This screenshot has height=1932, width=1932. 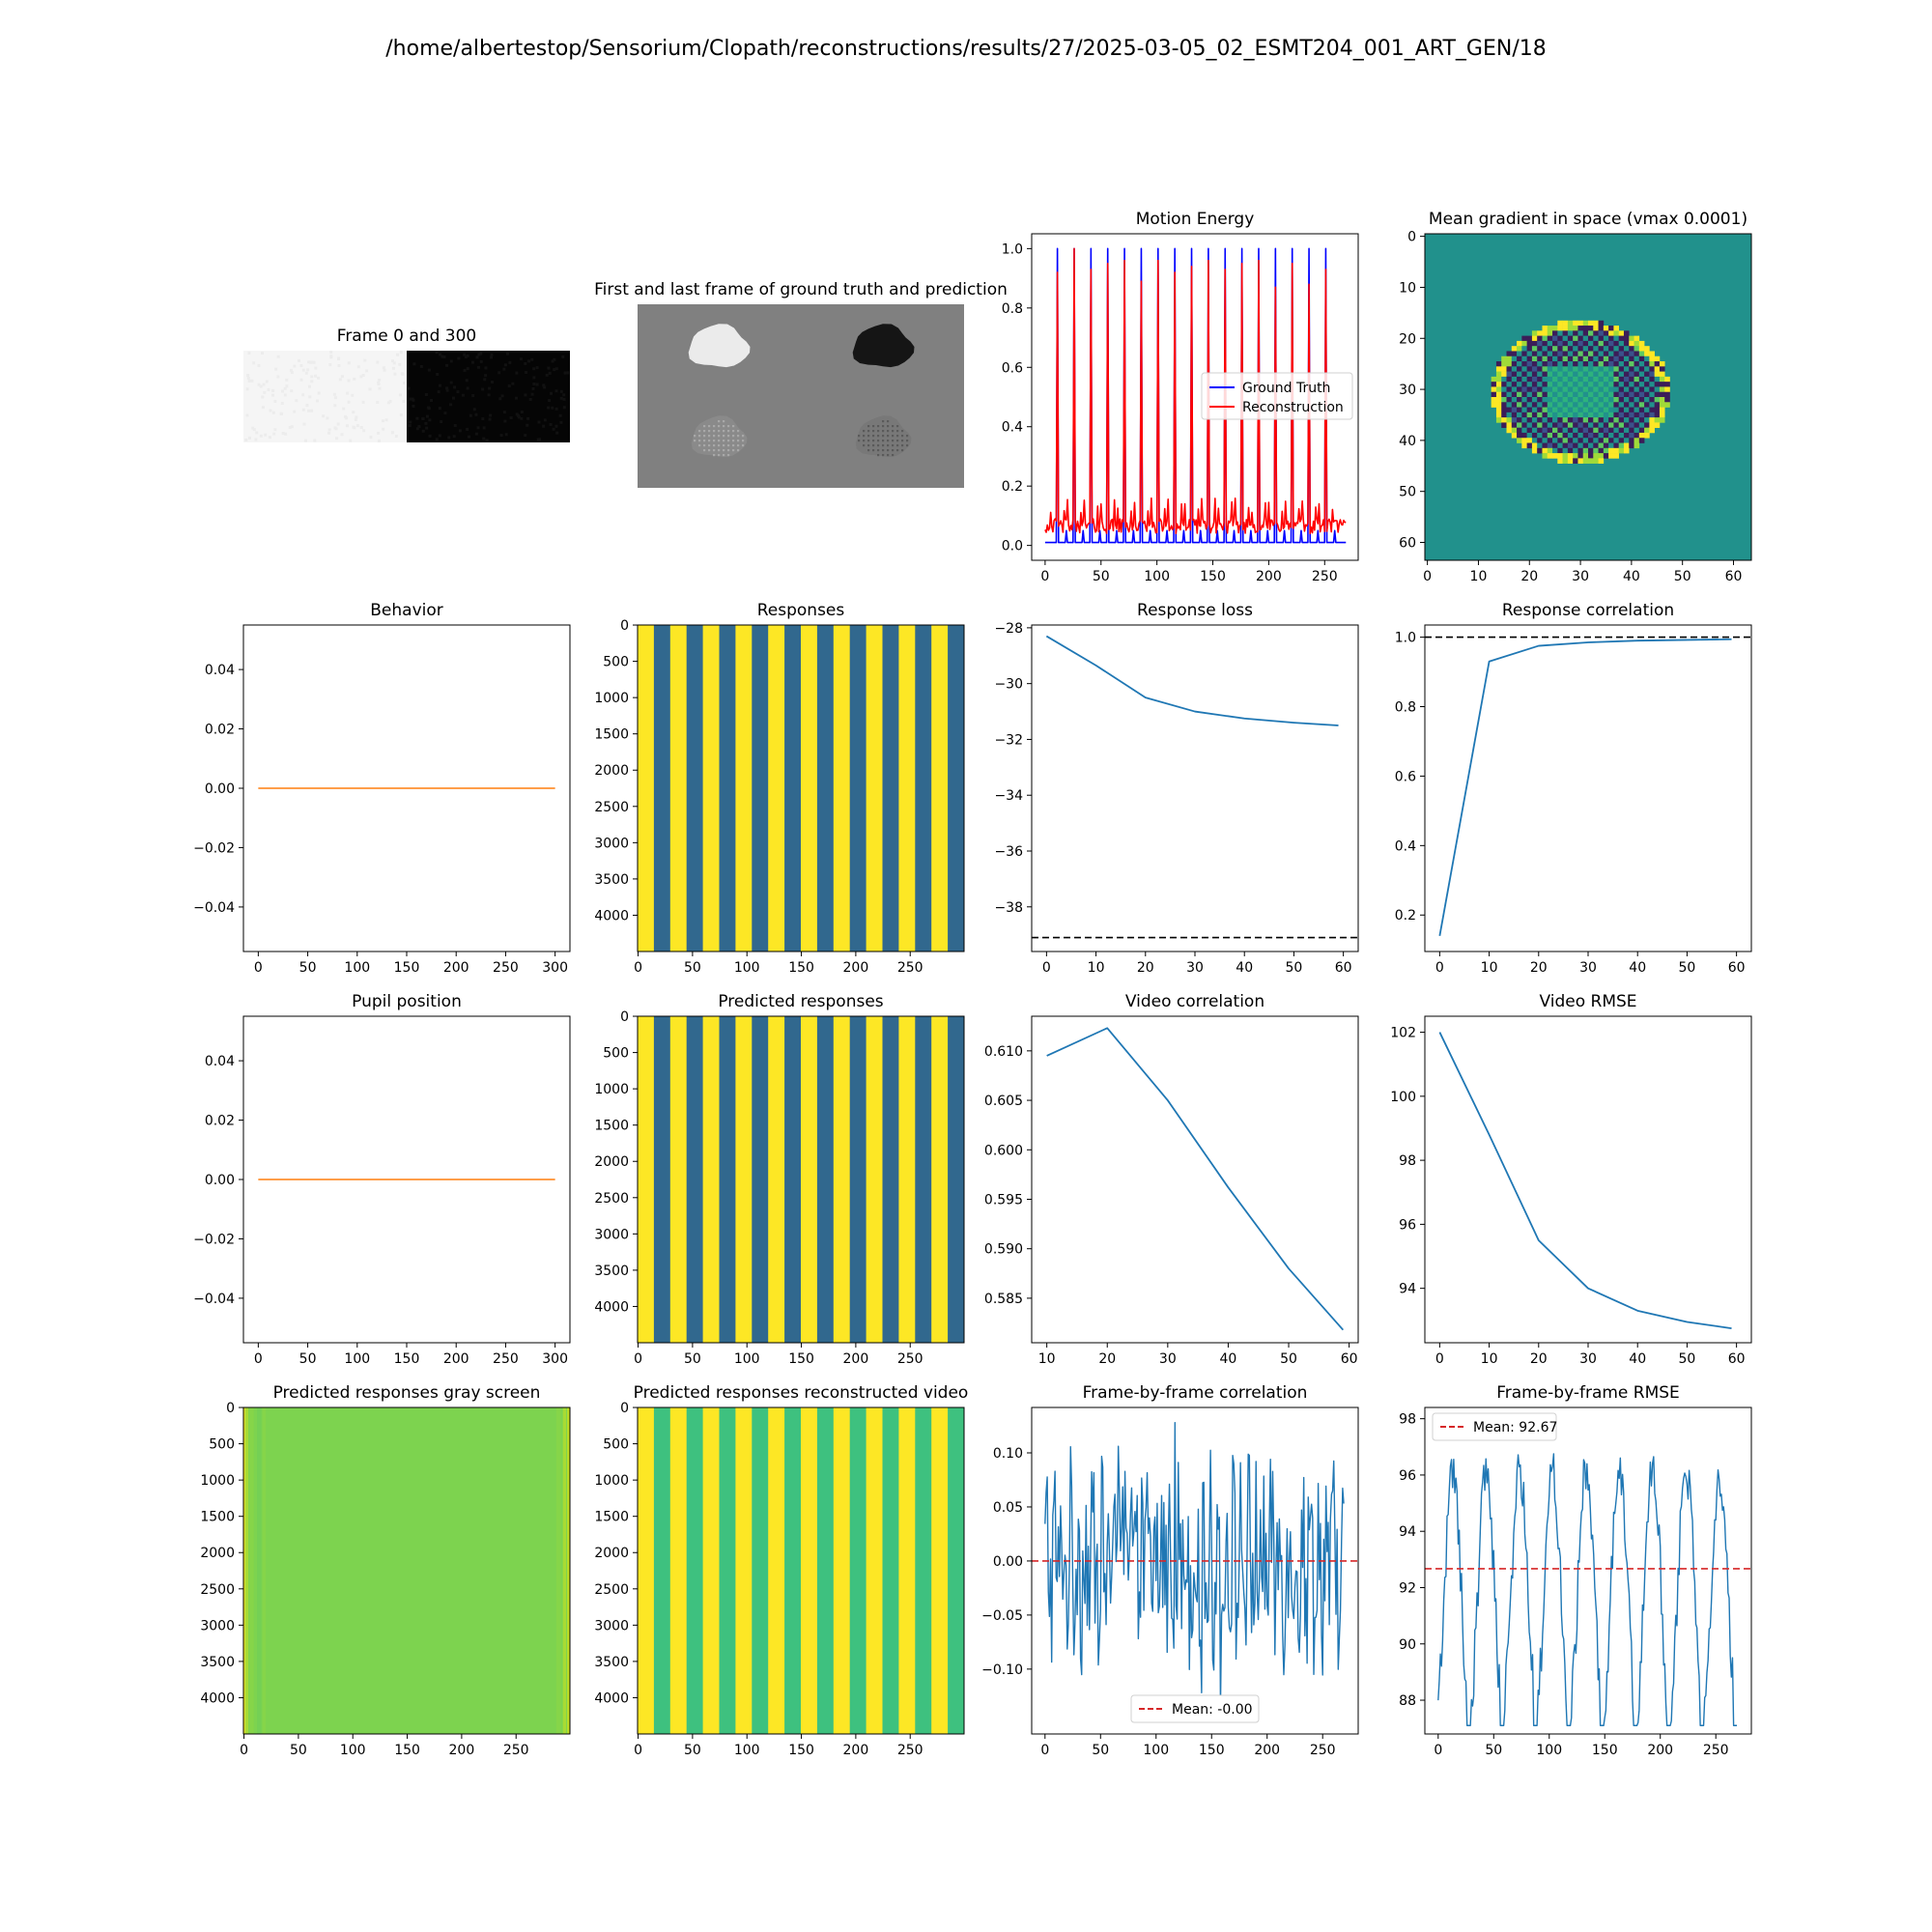 I want to click on y-tick-label: 1500, so click(x=611, y=1517).